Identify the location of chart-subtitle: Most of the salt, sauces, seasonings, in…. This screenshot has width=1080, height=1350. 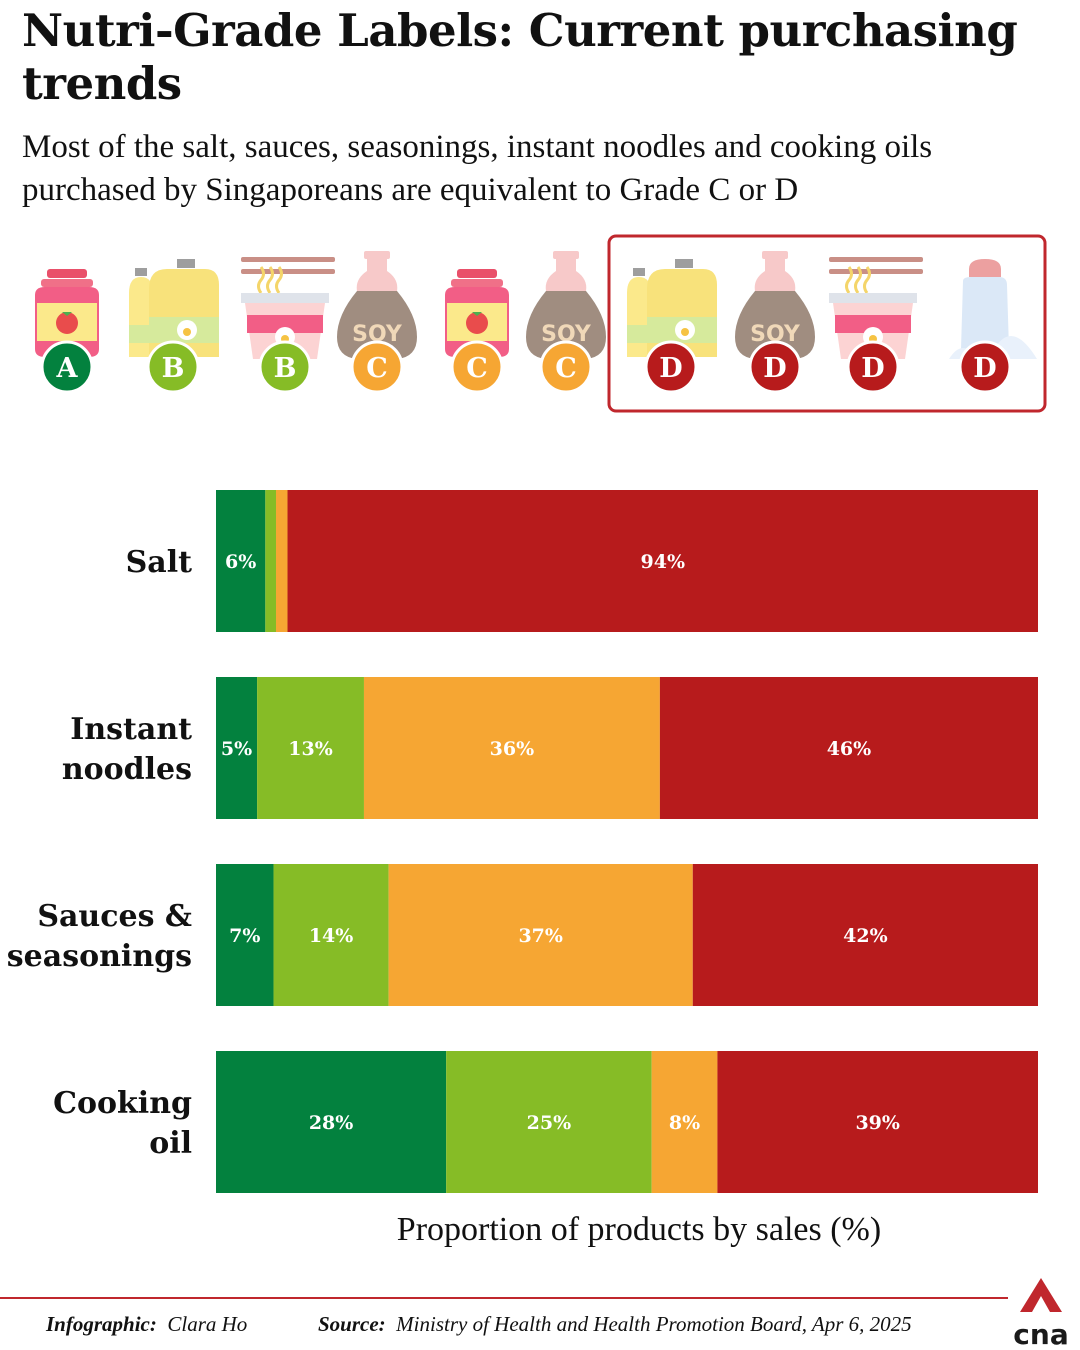
(477, 168).